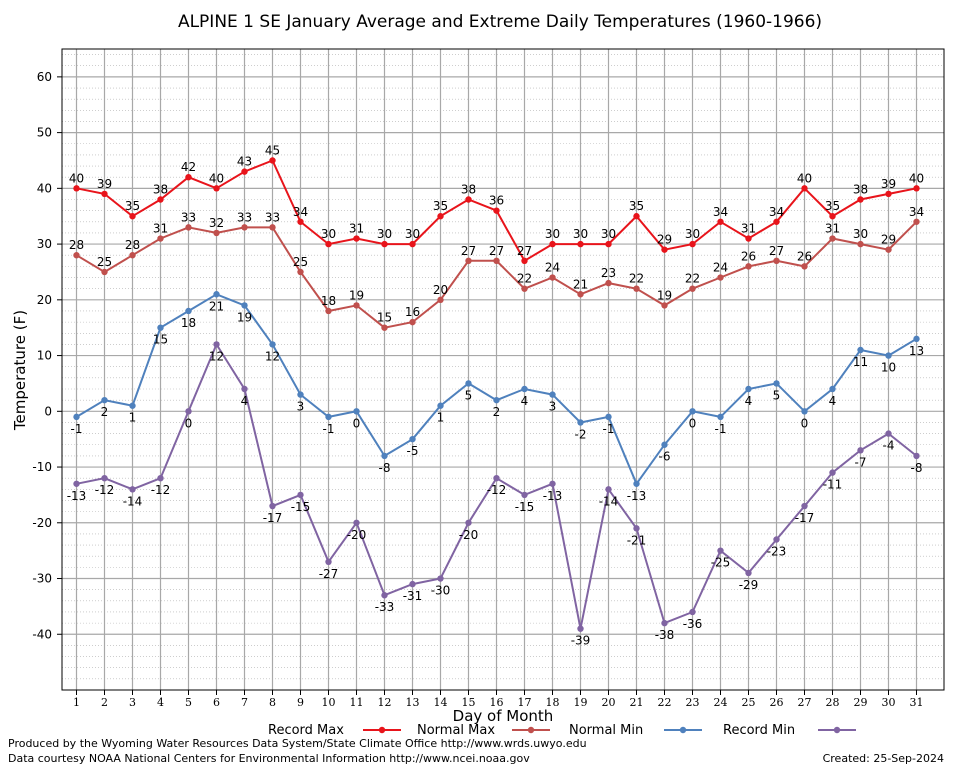 Image resolution: width=954 pixels, height=768 pixels. I want to click on data-label-normal-max: 31, so click(160, 229).